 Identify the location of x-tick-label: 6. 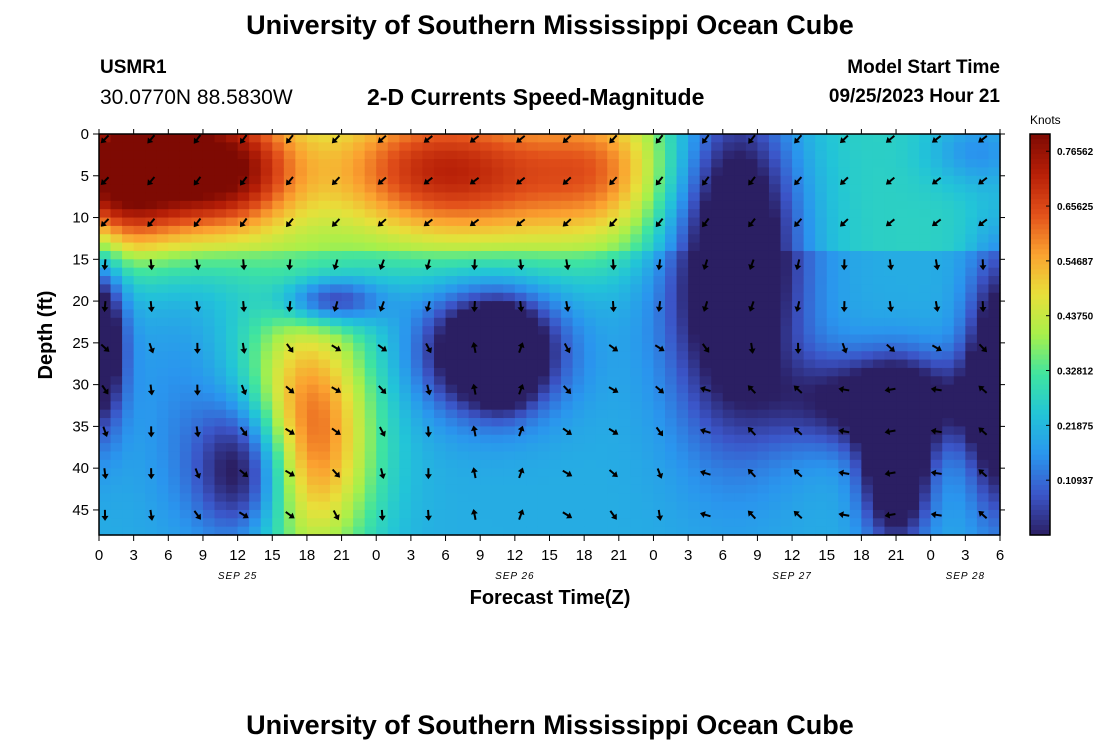
(168, 555).